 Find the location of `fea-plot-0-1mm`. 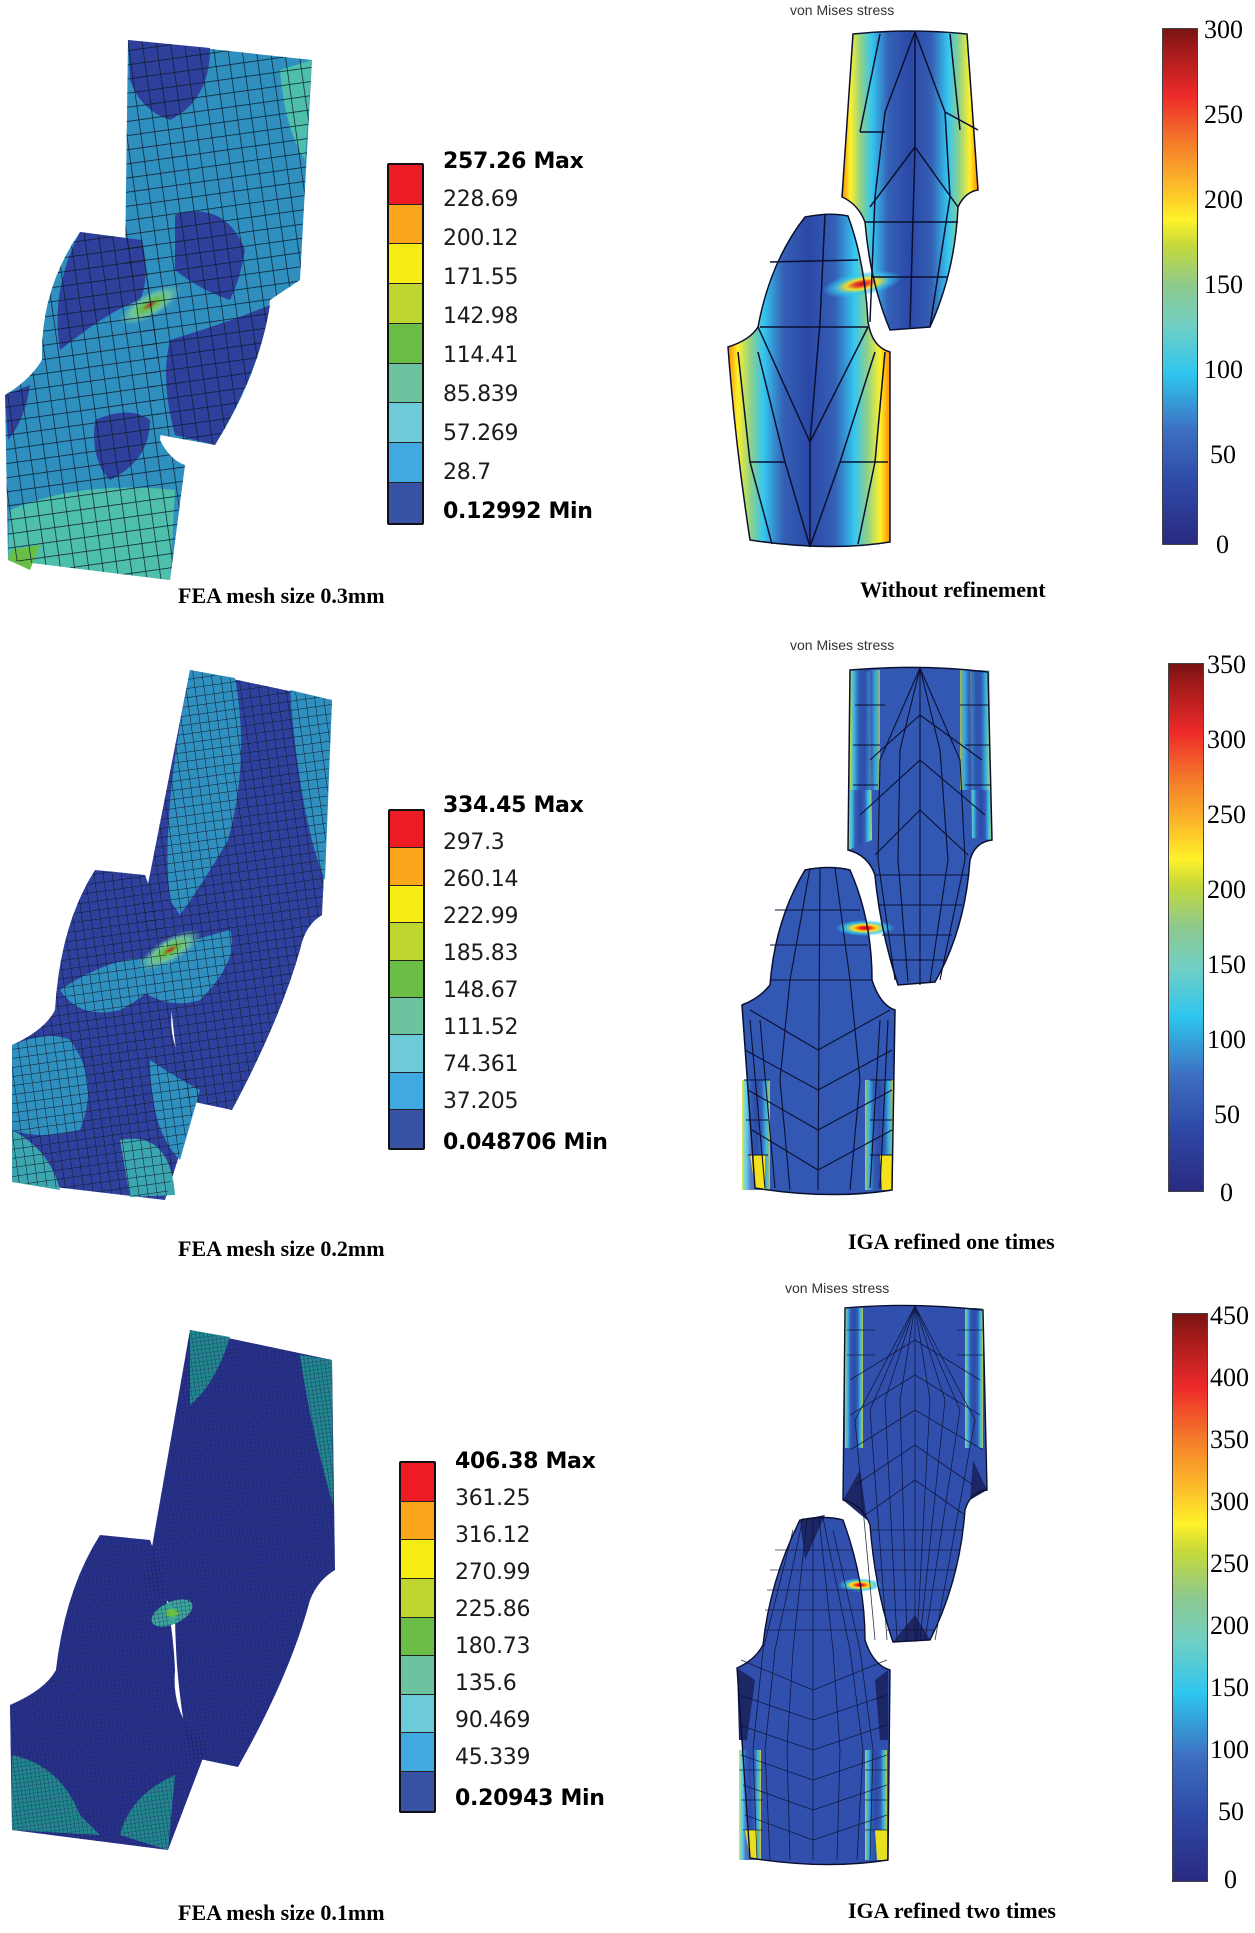

fea-plot-0-1mm is located at coordinates (172, 1590).